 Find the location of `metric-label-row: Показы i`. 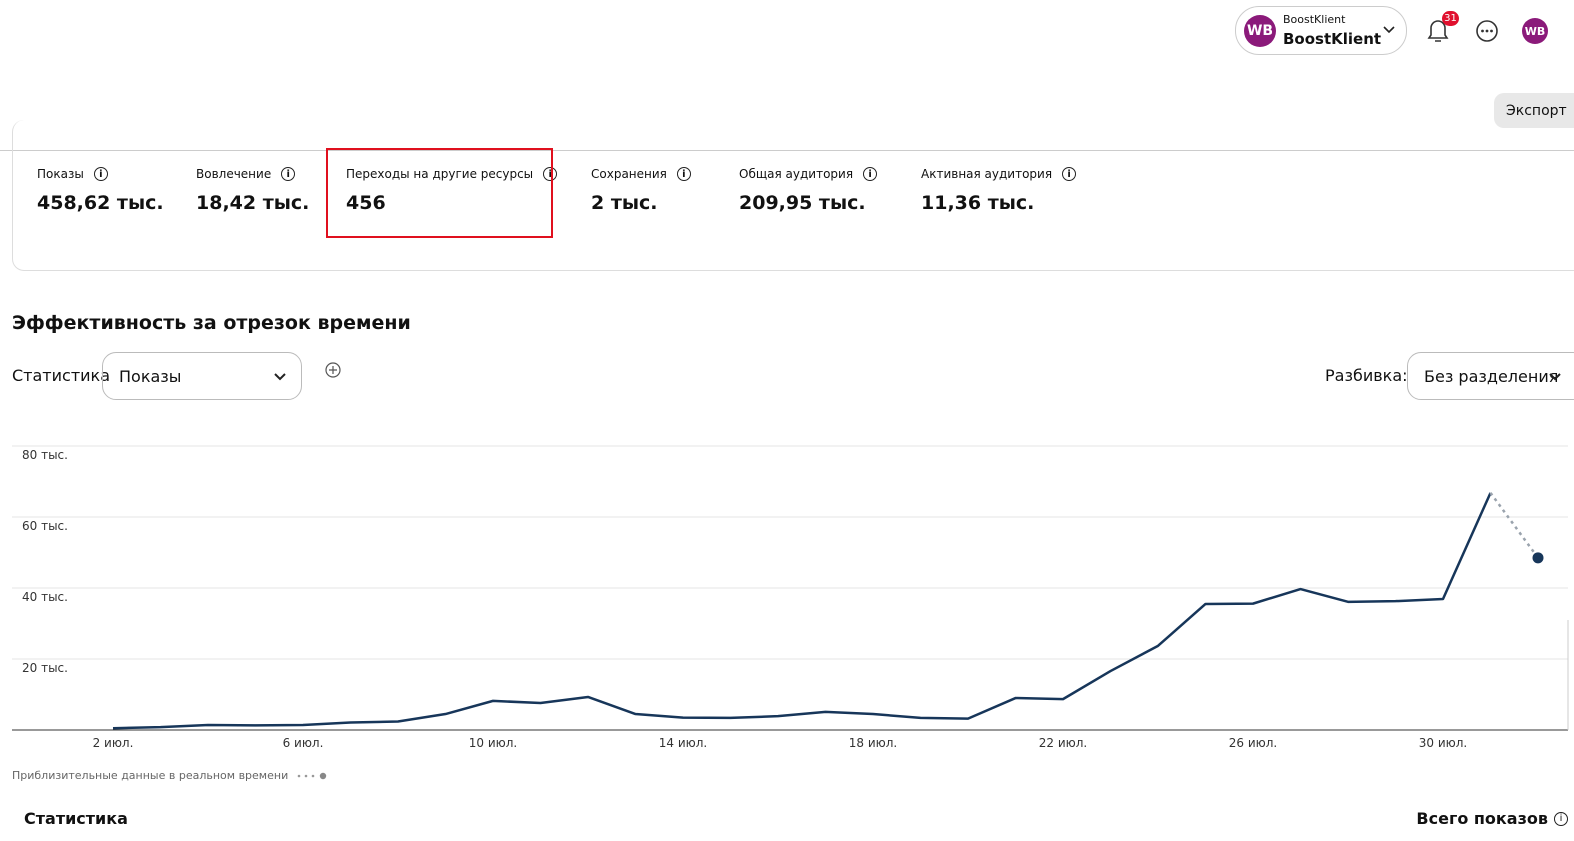

metric-label-row: Показы i is located at coordinates (100, 174).